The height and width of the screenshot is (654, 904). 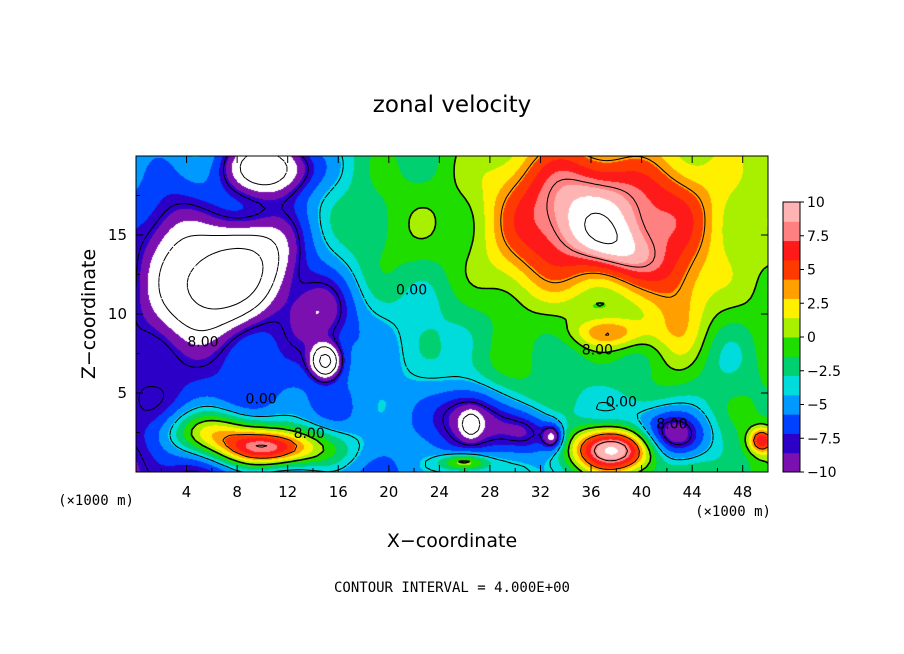 What do you see at coordinates (452, 541) in the screenshot?
I see `x-axis-label: X−coordinate` at bounding box center [452, 541].